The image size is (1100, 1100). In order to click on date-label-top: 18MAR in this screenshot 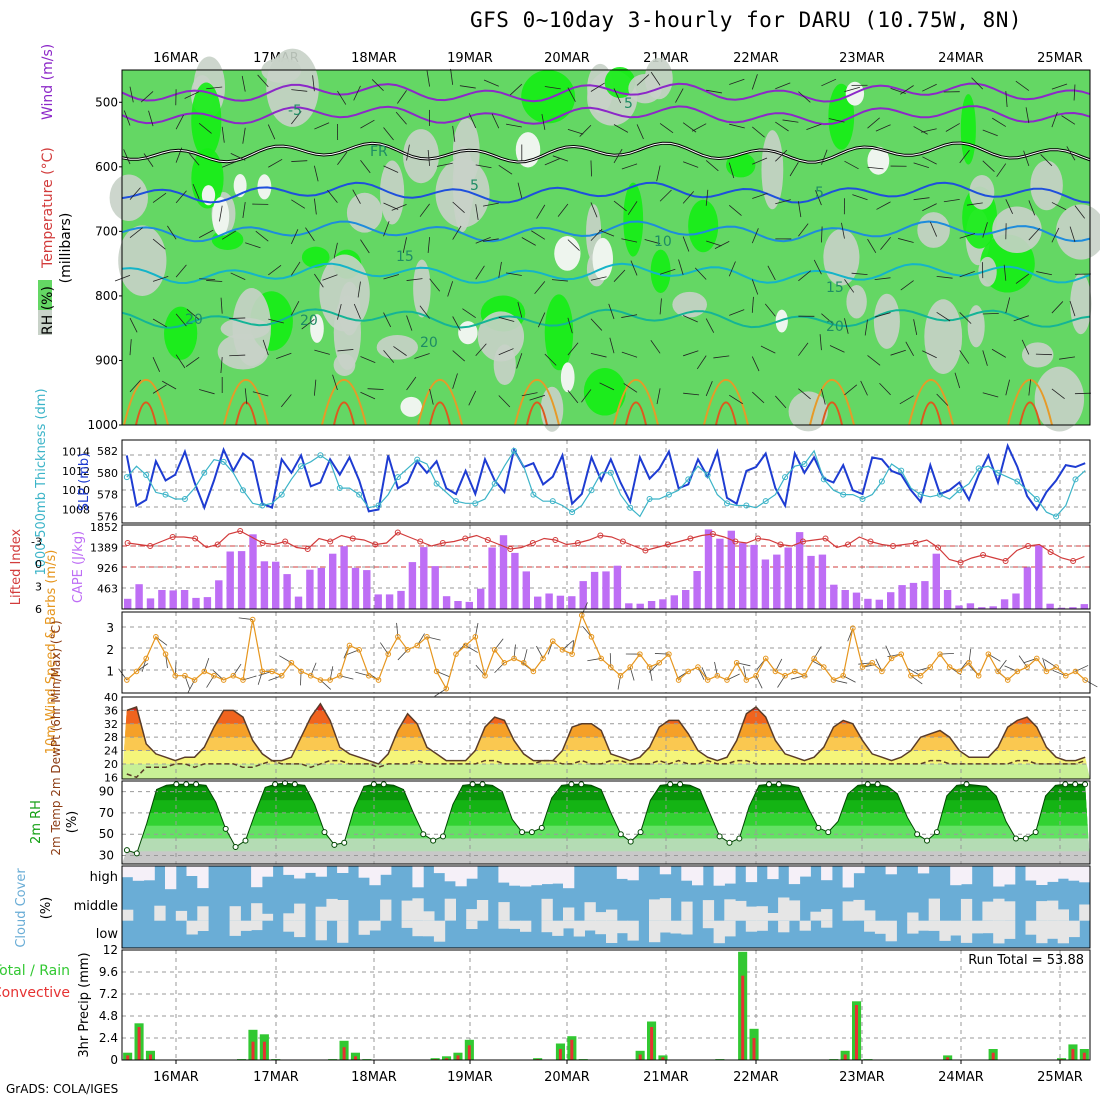, I will do `click(374, 58)`.